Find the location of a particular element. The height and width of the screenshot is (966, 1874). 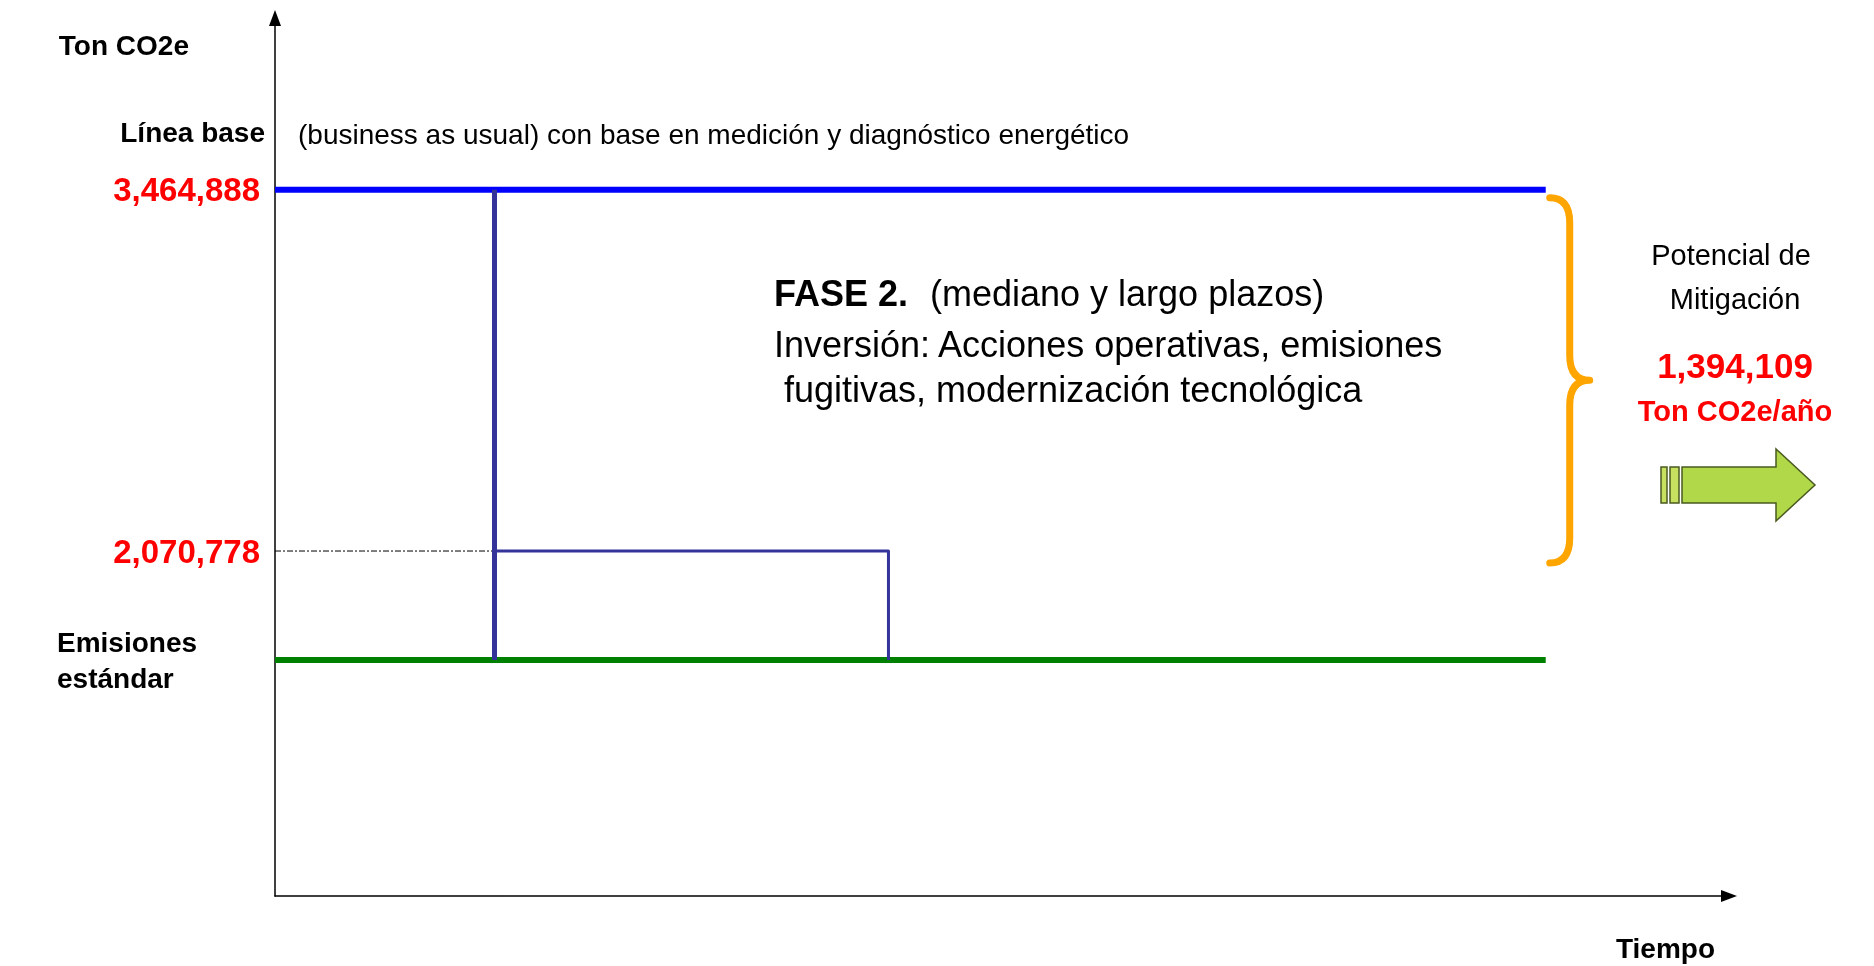

y-axis-title: Ton CO2e is located at coordinates (123, 45).